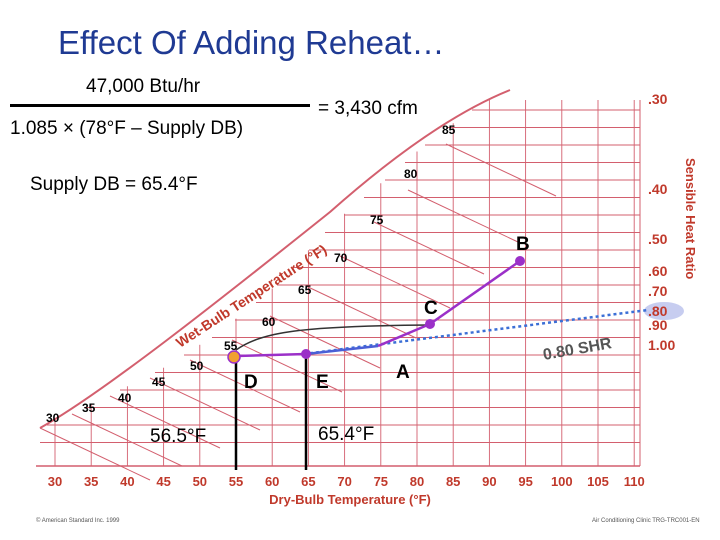 This screenshot has height=540, width=720. I want to click on db-tick-label: 90, so click(489, 481).